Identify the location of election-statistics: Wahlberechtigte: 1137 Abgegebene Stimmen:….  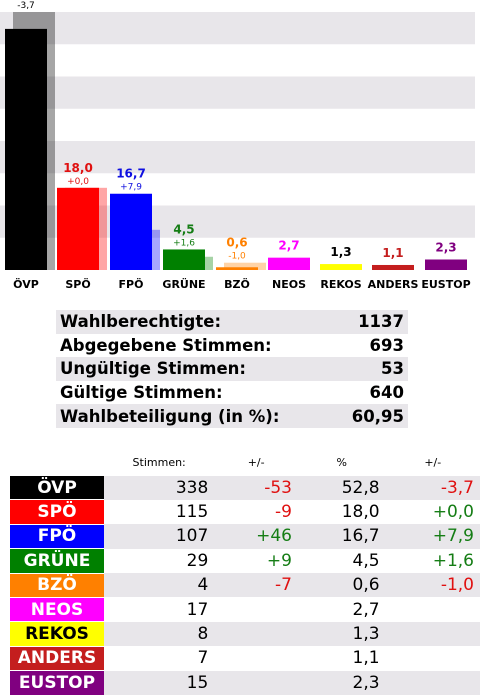
(232, 369).